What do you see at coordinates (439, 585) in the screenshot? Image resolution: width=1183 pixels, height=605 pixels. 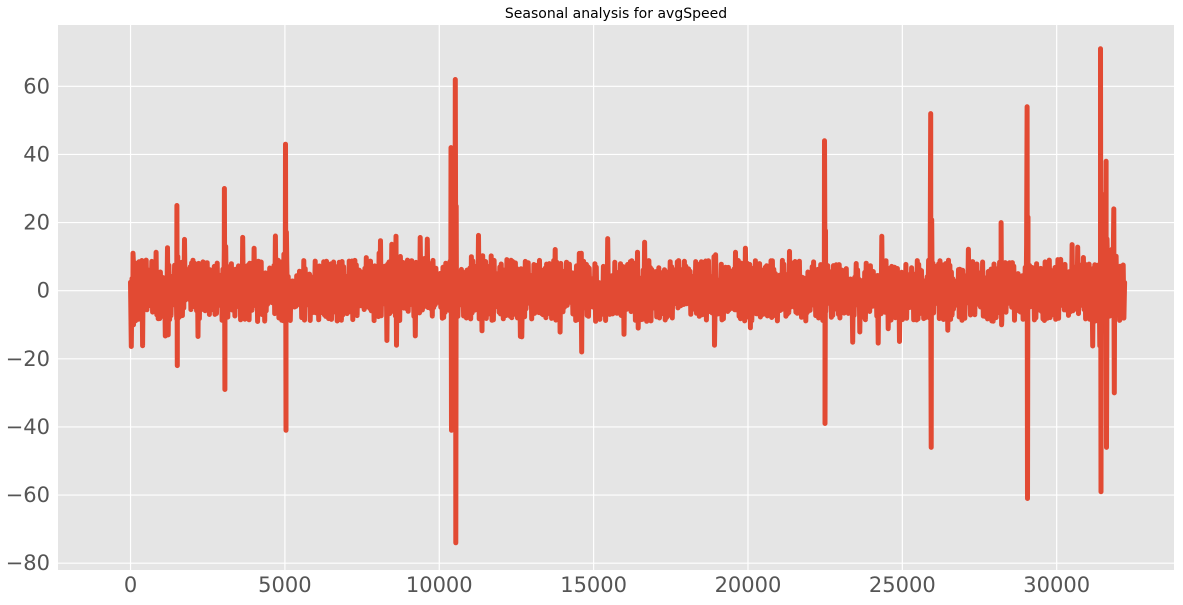 I see `x-tick-label: 10000` at bounding box center [439, 585].